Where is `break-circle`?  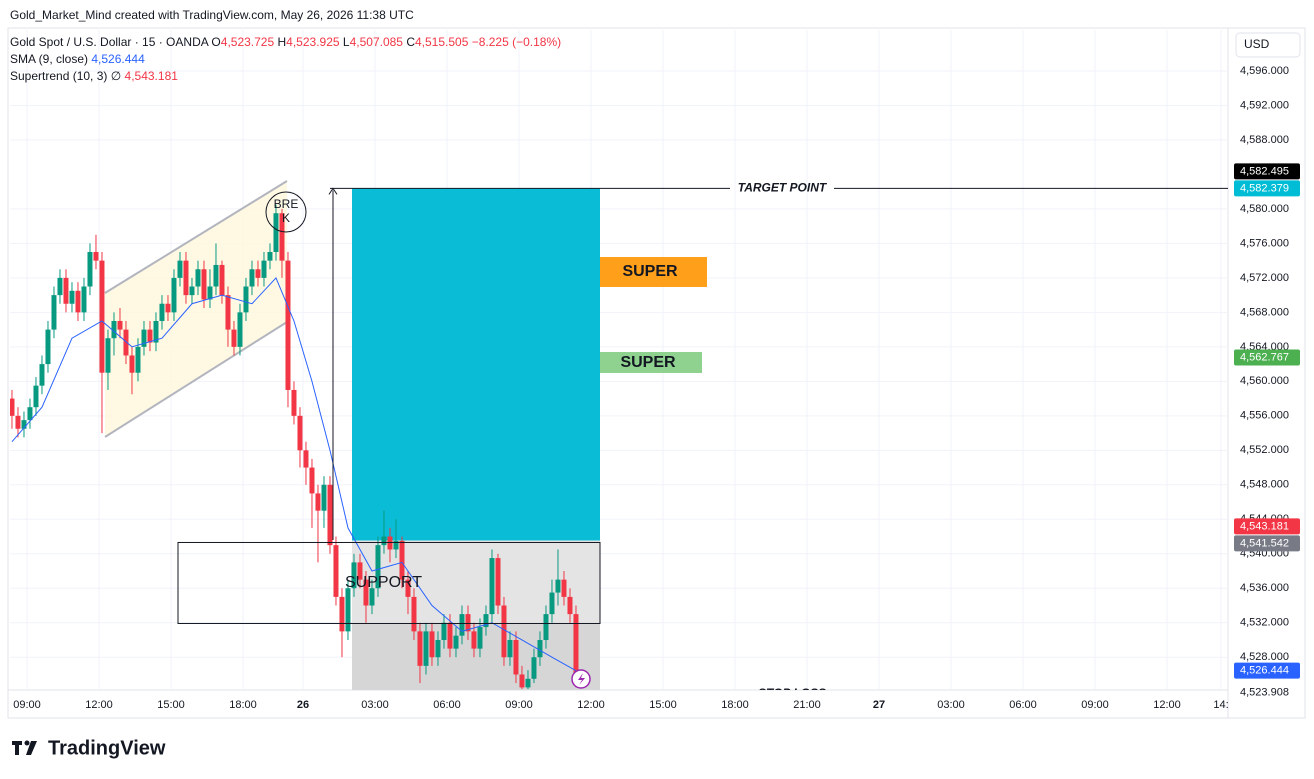
break-circle is located at coordinates (286, 212).